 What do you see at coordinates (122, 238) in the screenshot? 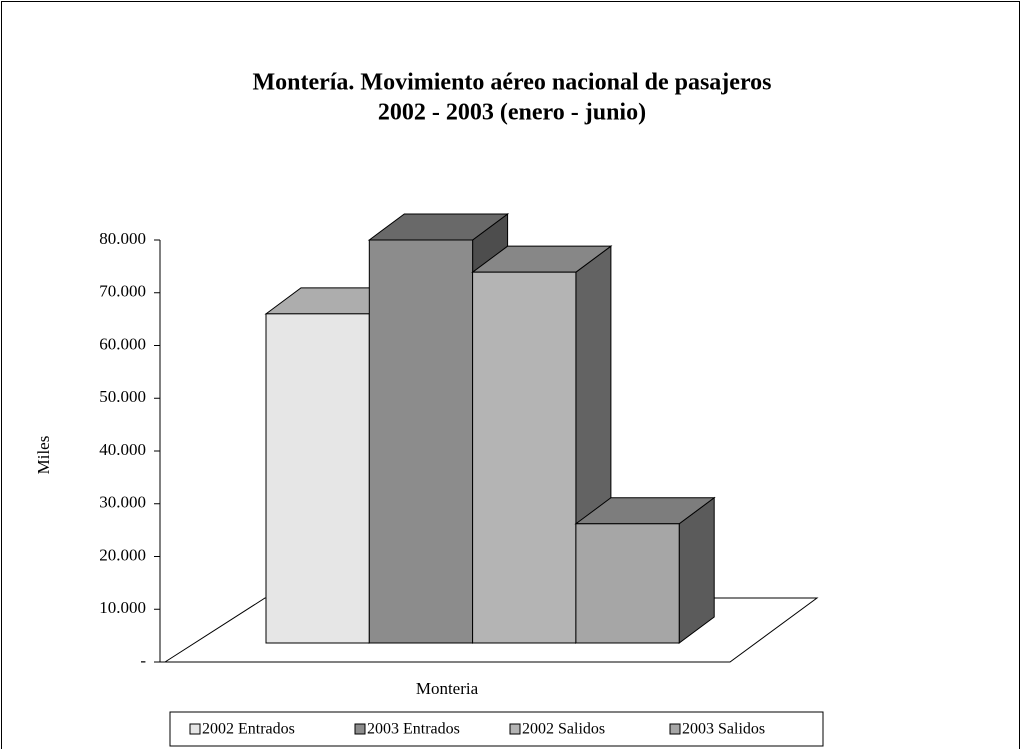
I see `y-tick-label: 80.000` at bounding box center [122, 238].